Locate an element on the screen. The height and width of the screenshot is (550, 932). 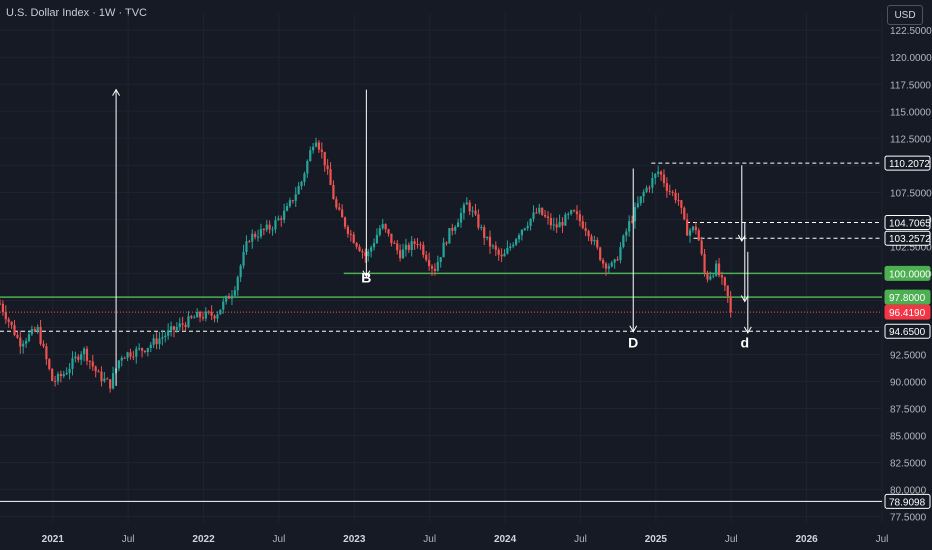
x-tick-label: 2024 is located at coordinates (505, 539).